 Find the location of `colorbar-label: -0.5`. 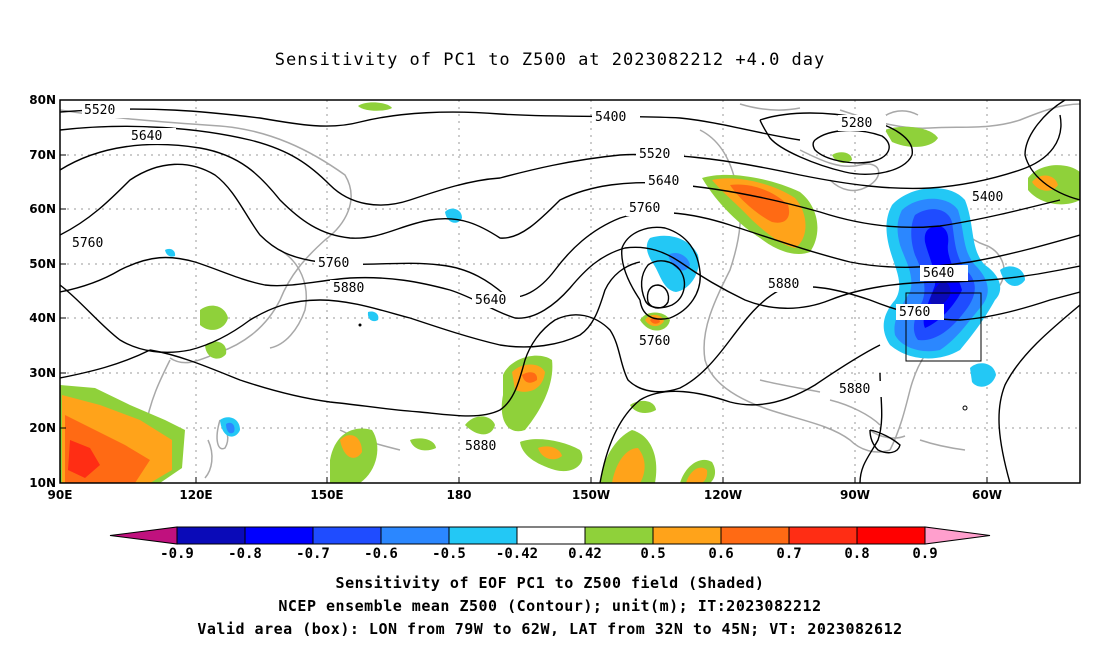

colorbar-label: -0.5 is located at coordinates (449, 554).